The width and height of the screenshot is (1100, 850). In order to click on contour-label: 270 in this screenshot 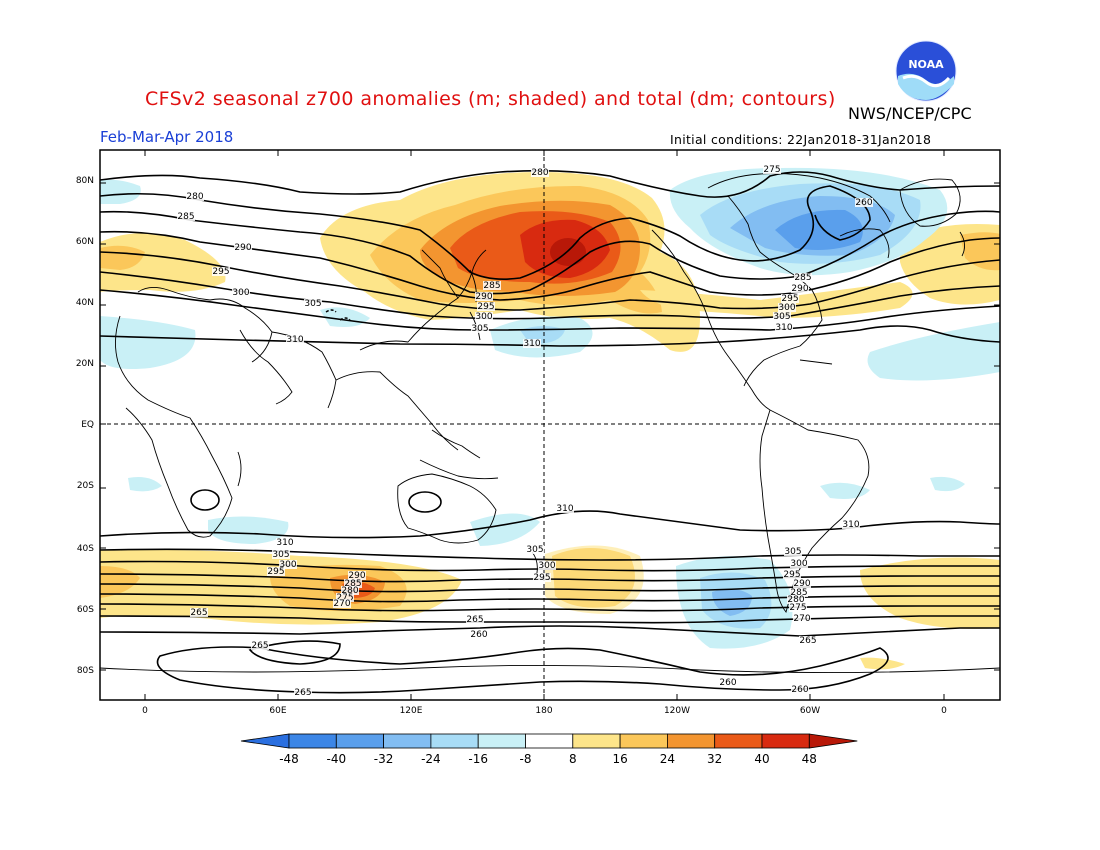, I will do `click(341, 604)`.